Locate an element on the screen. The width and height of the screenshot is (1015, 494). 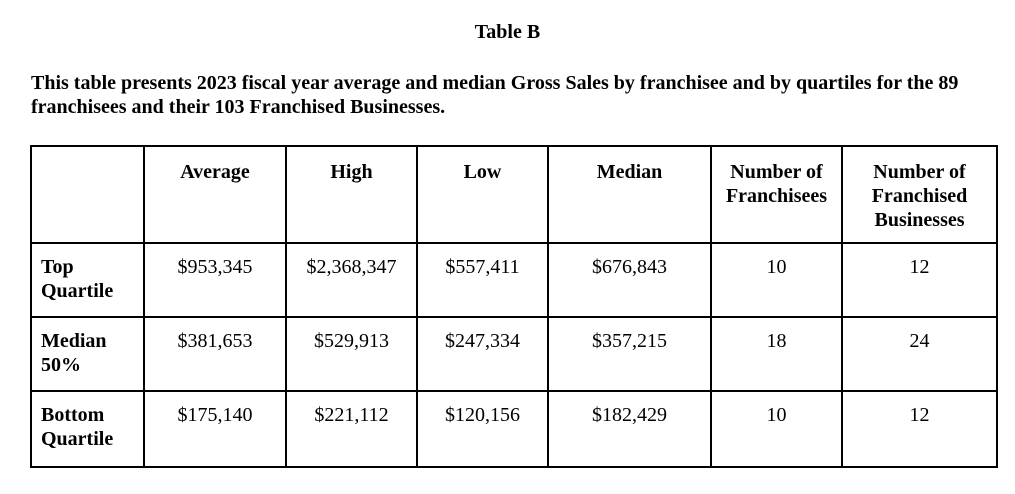
row-label: Median 50% is located at coordinates (87, 354).